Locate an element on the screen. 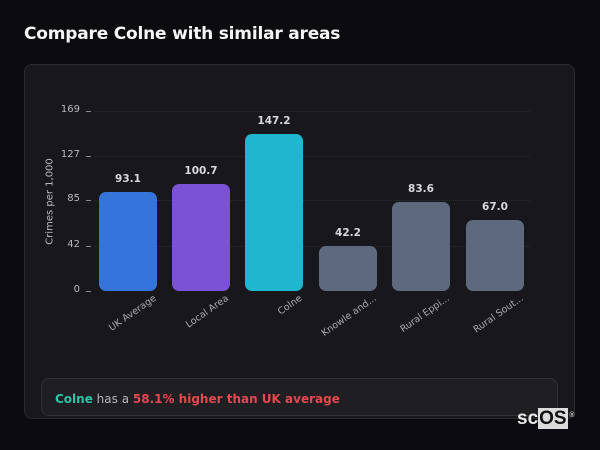 The image size is (600, 450). y-tick-label: 85 is located at coordinates (73, 199).